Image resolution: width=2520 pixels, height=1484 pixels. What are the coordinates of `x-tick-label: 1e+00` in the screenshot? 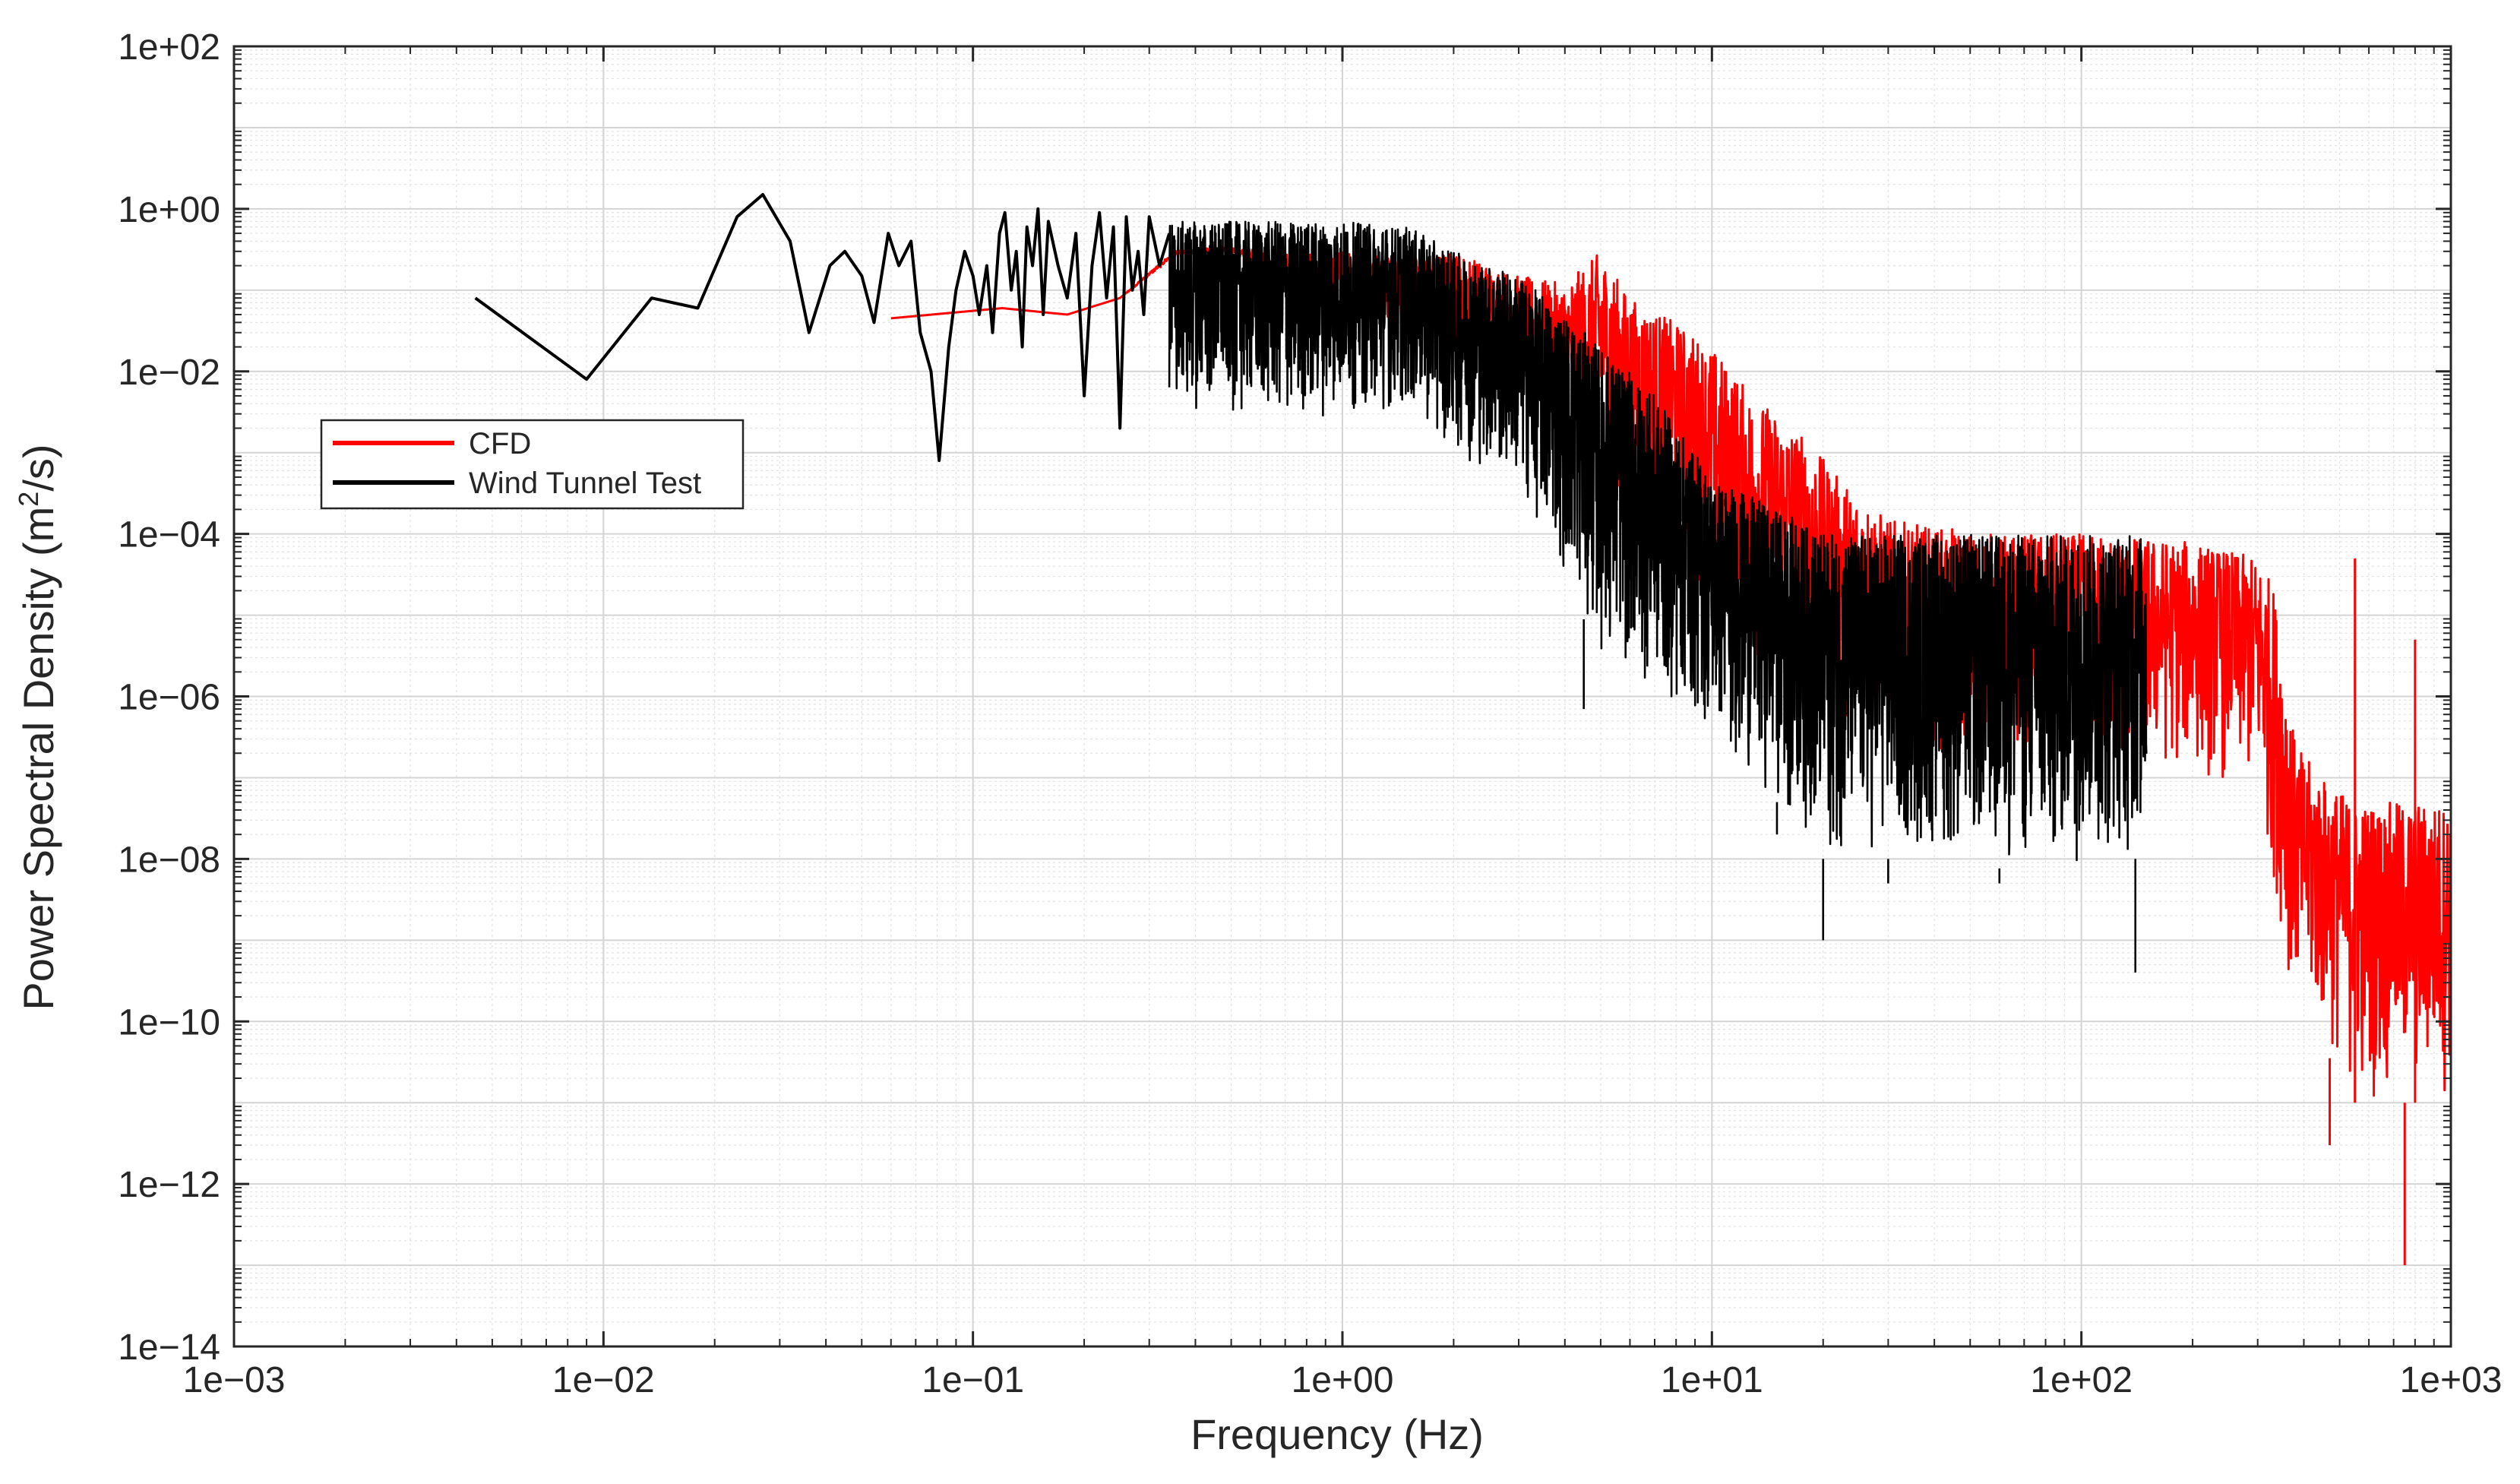 It's located at (1343, 1380).